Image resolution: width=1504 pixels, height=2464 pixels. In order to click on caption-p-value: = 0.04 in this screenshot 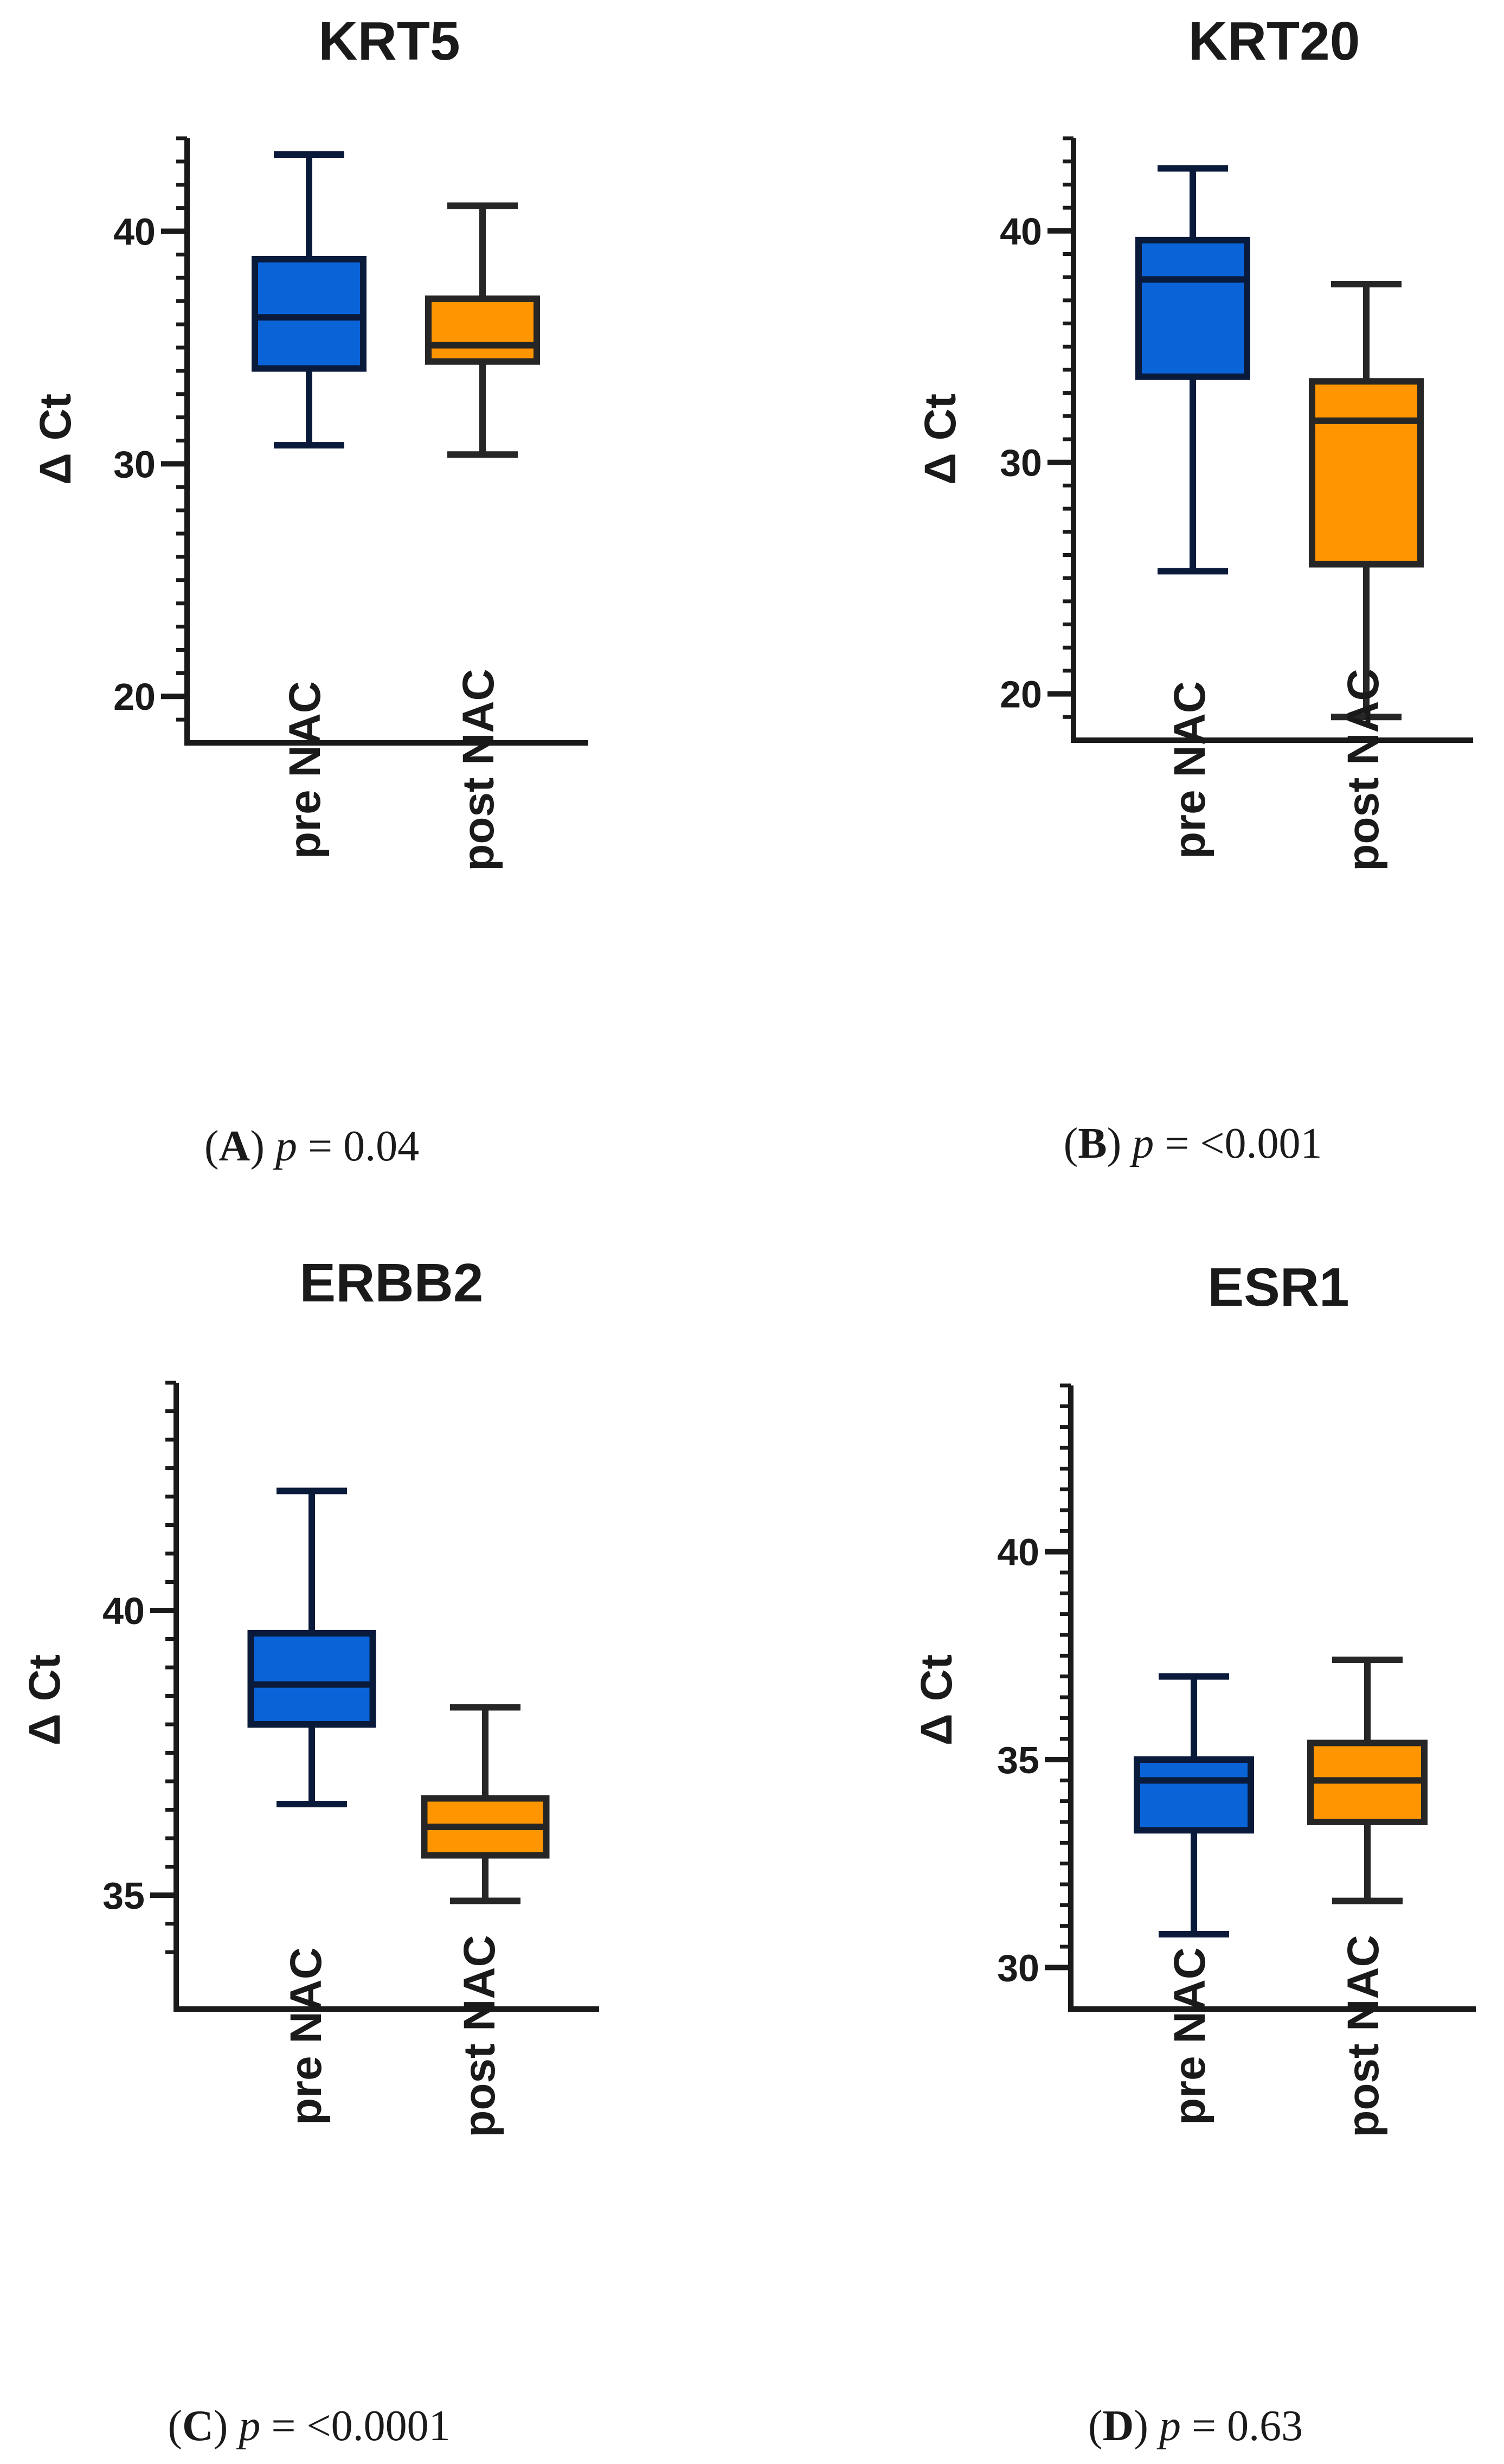, I will do `click(358, 1146)`.